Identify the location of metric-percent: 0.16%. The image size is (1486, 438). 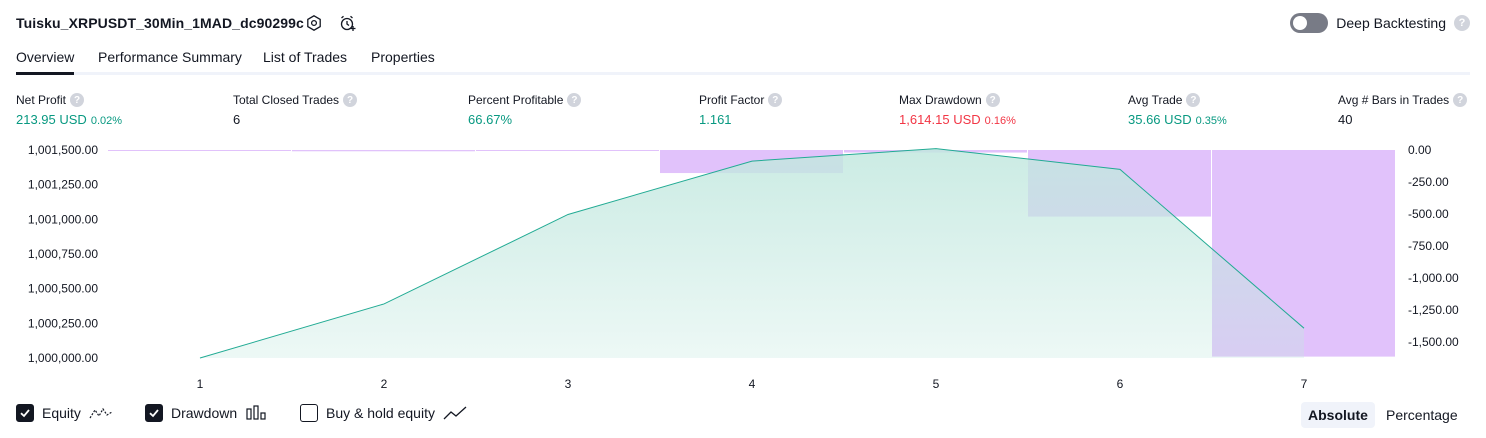
(1000, 121).